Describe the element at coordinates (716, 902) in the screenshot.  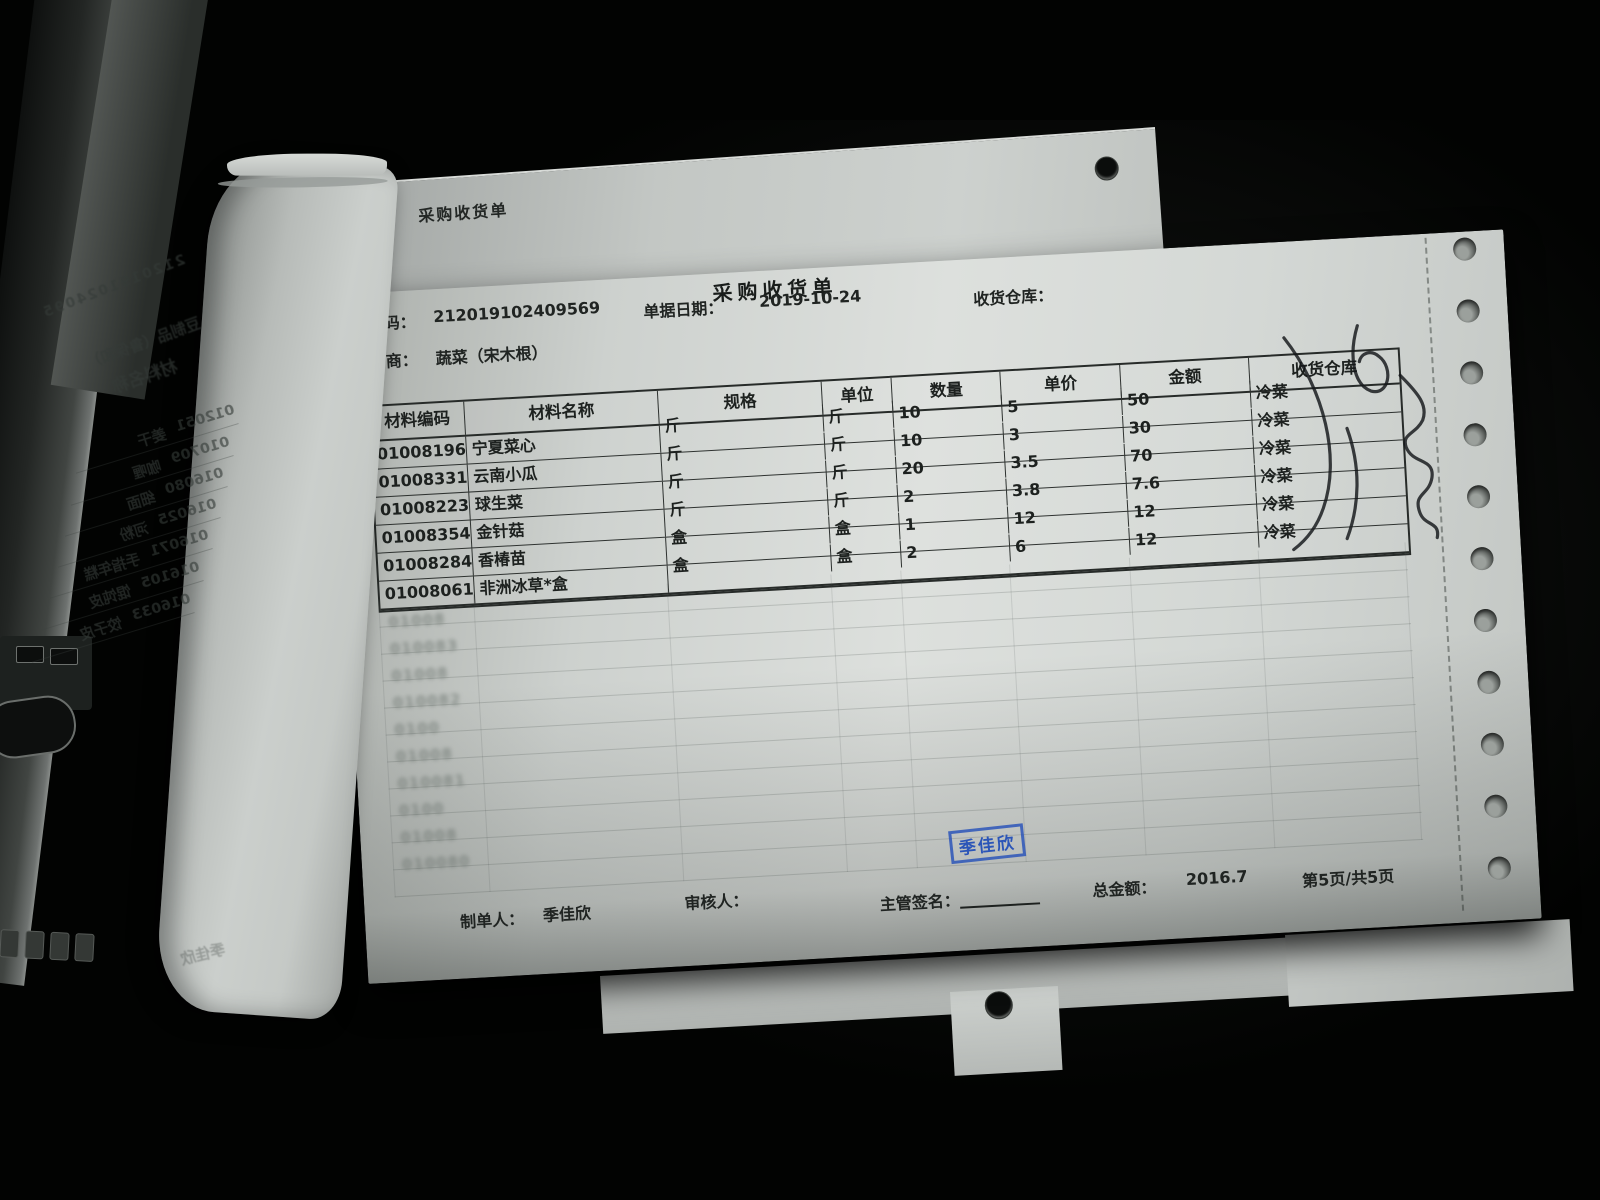
I see `reviewer-label: 审核人：` at that location.